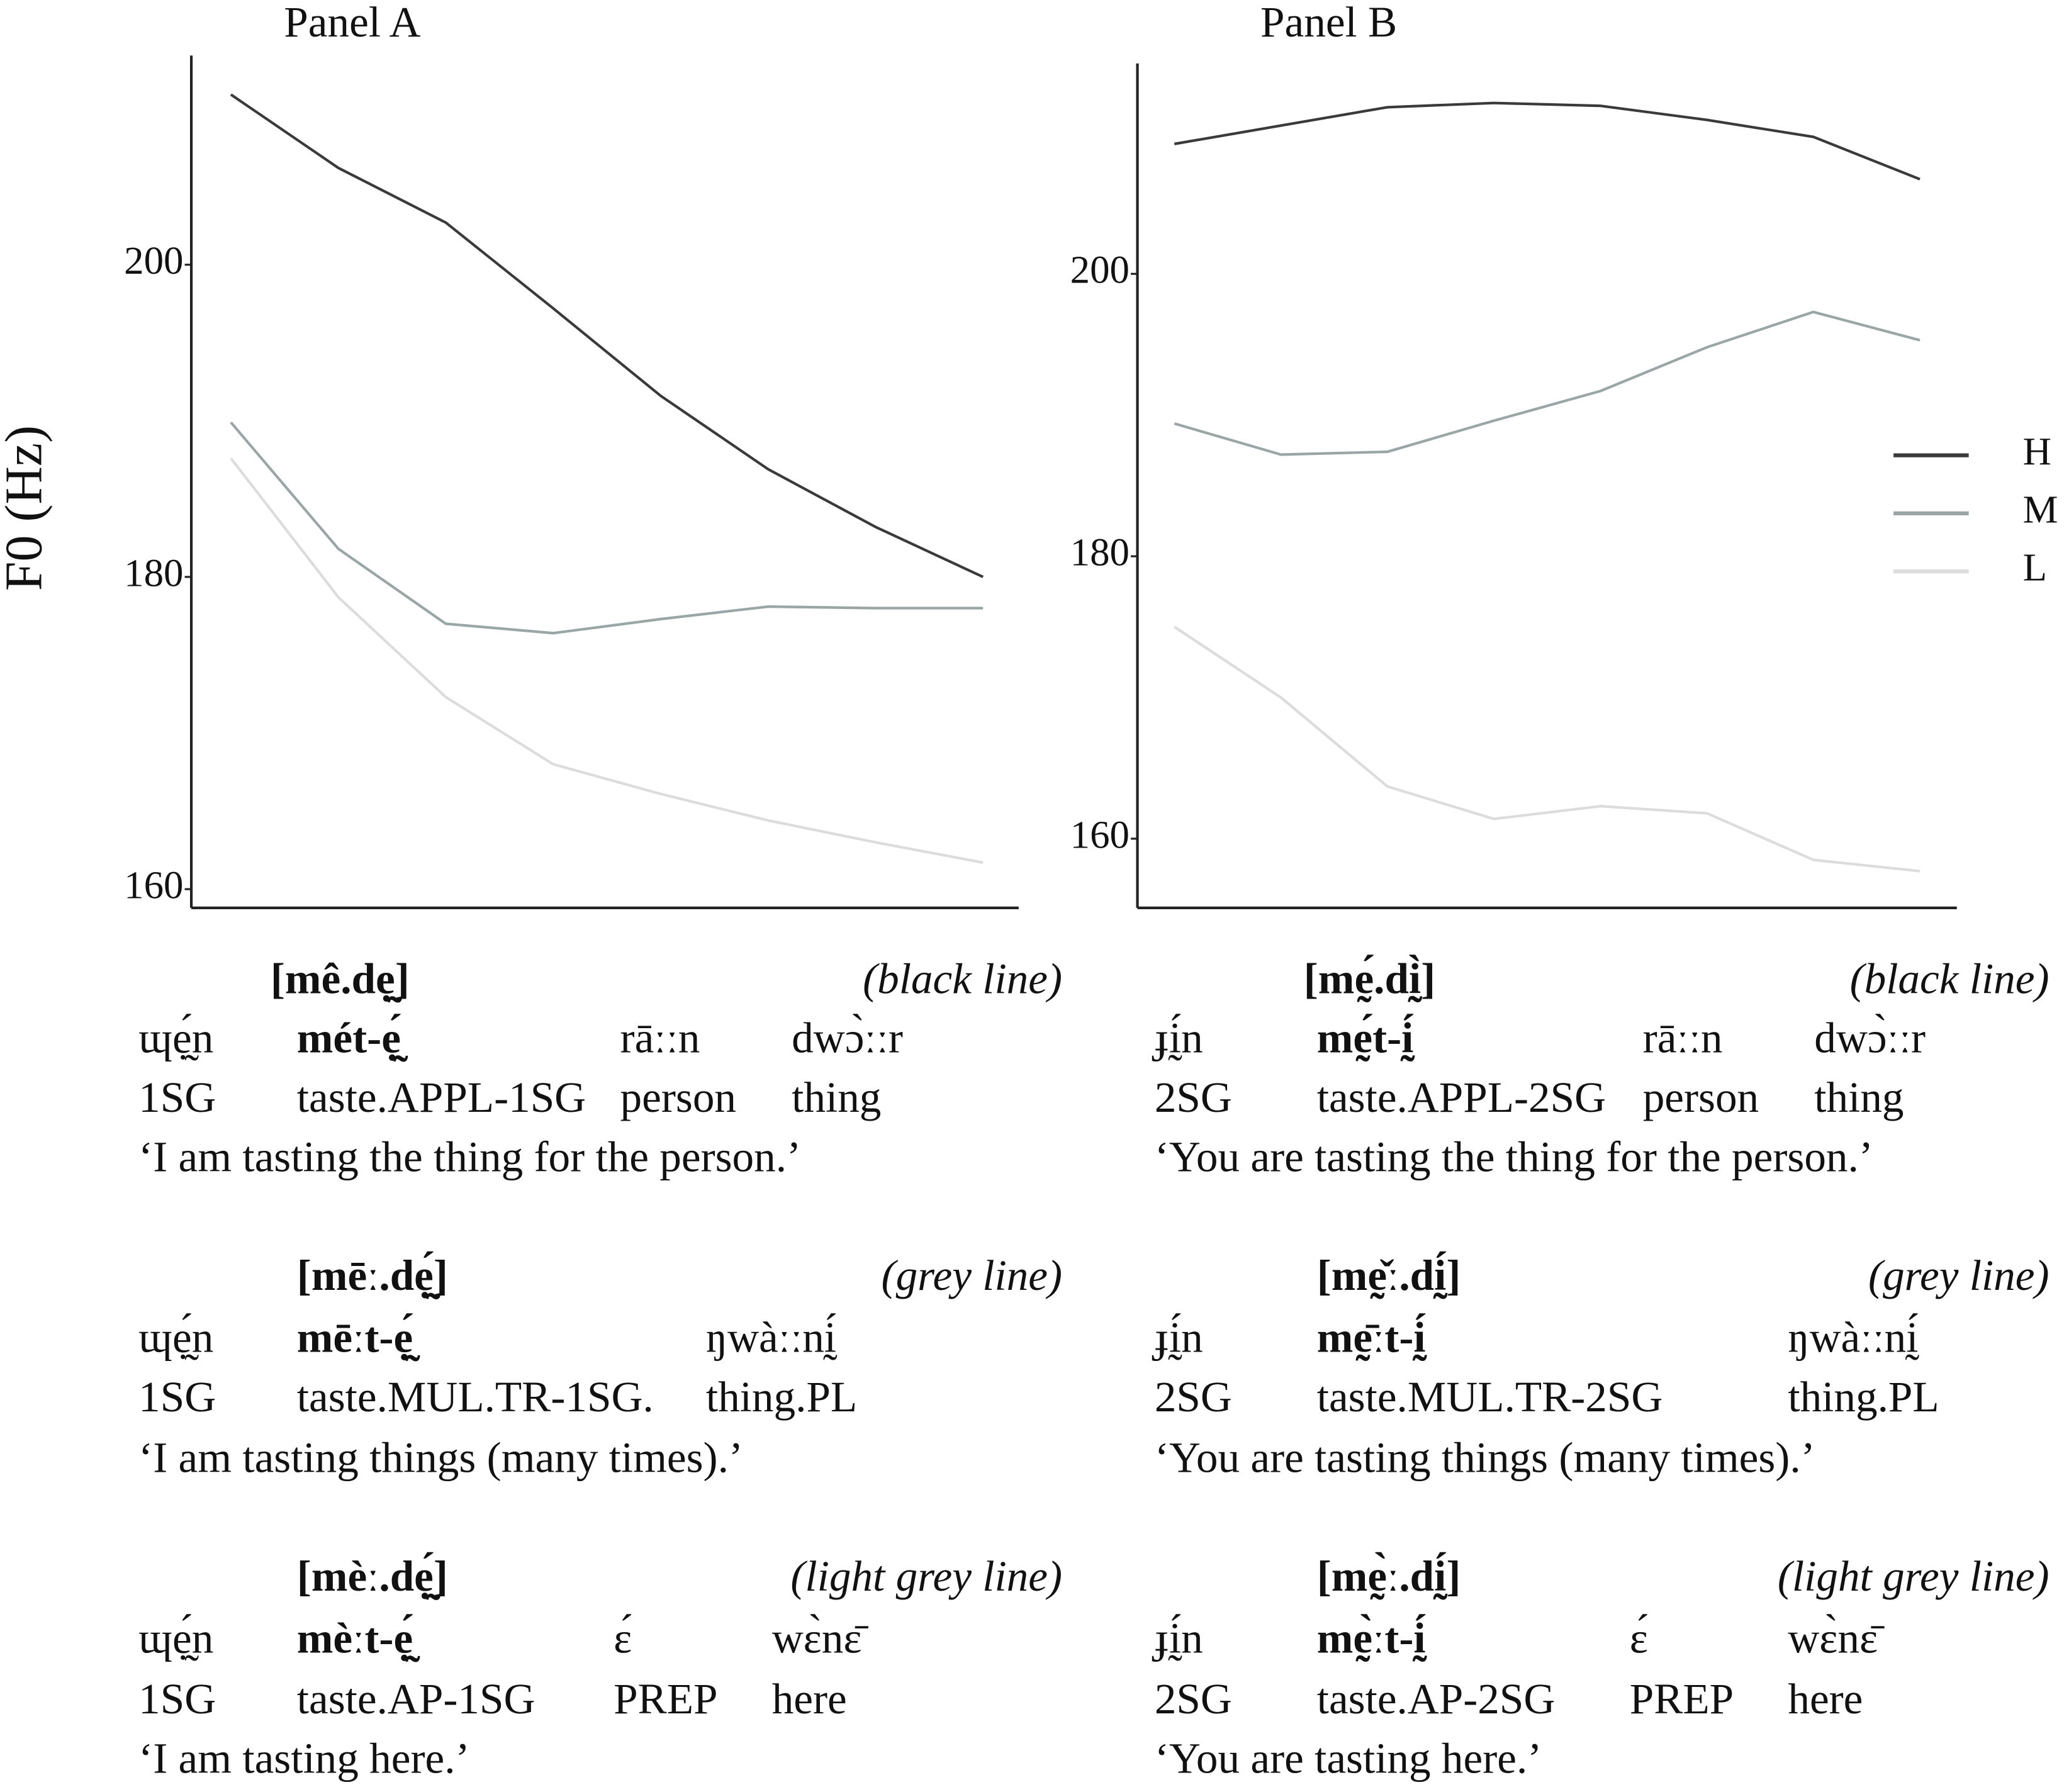 This screenshot has width=2069, height=1792. Describe the element at coordinates (1436, 1698) in the screenshot. I see `gloss: taste.AP-2SG` at that location.